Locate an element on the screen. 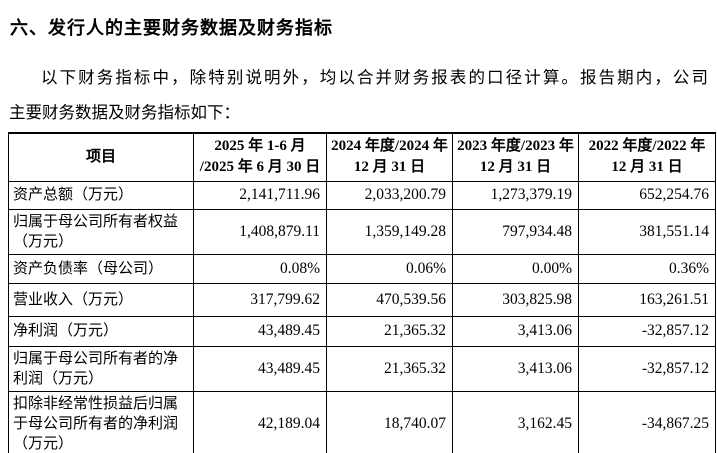 The height and width of the screenshot is (453, 717). row-label: 归属于母公司所有者权益（万元） is located at coordinates (101, 231).